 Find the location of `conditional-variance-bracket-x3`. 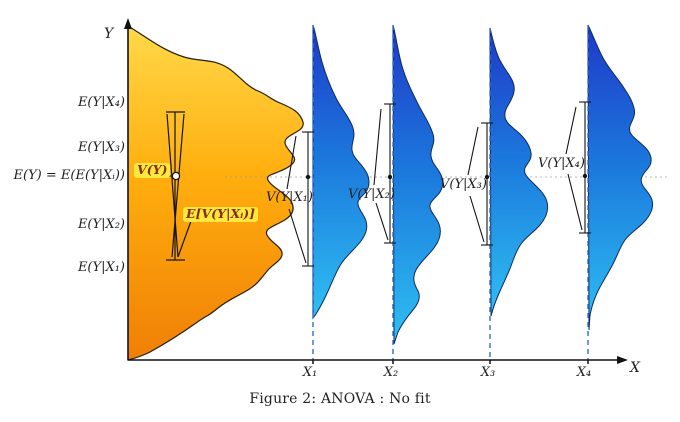

conditional-variance-bracket-x3 is located at coordinates (480, 184).